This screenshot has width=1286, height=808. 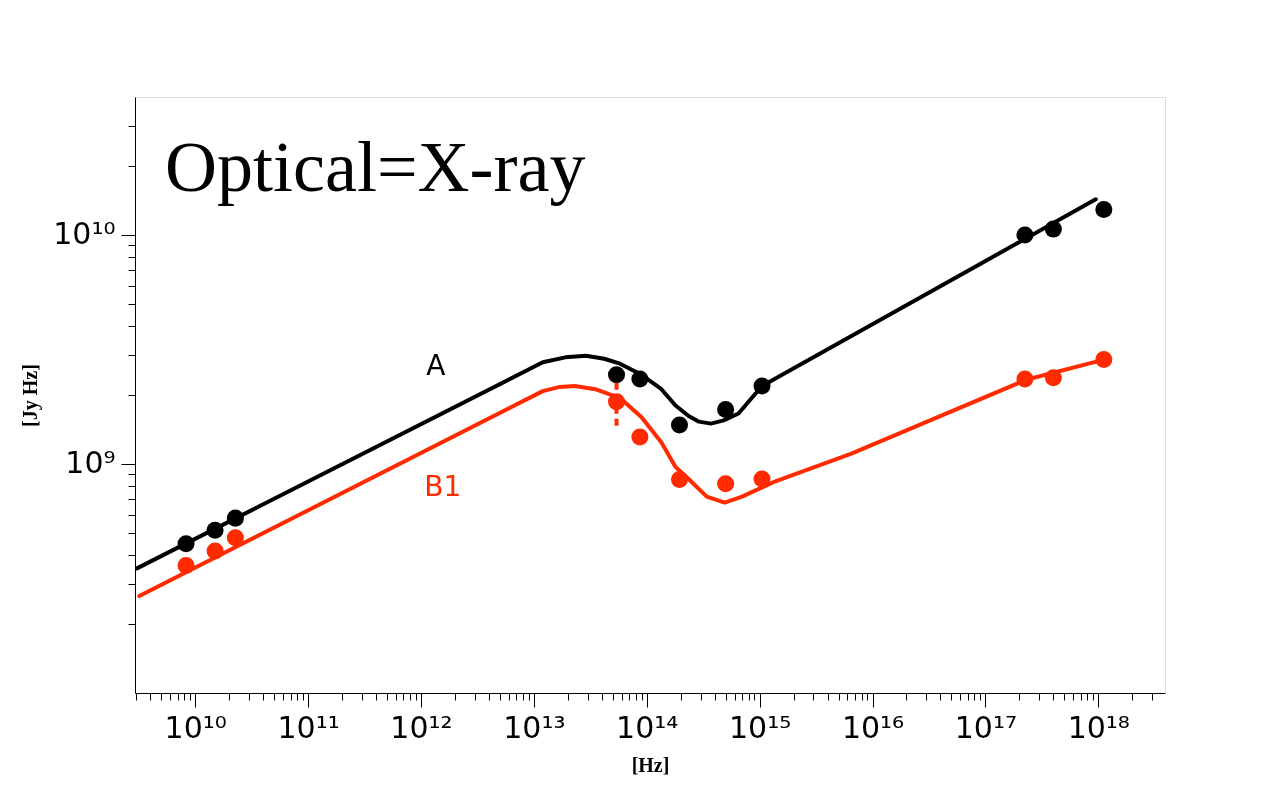 What do you see at coordinates (650, 764) in the screenshot?
I see `x-axis-title: [Hz]` at bounding box center [650, 764].